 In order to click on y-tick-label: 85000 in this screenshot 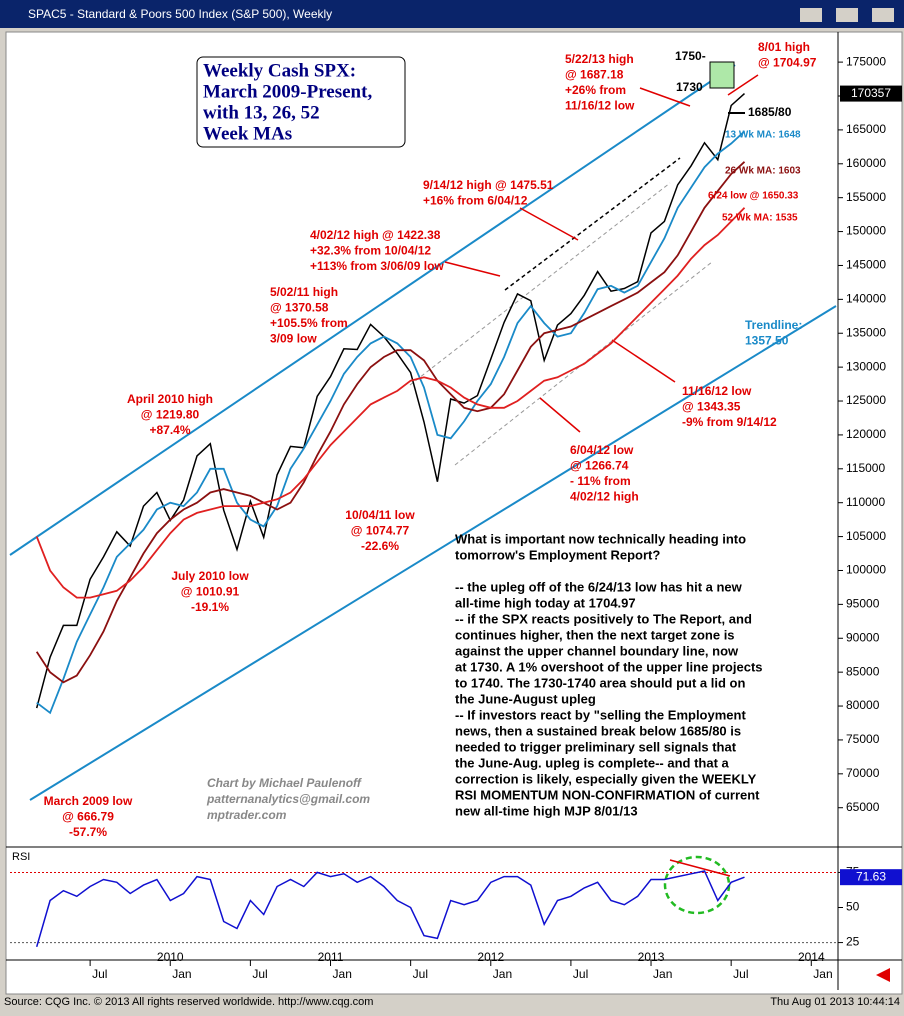, I will do `click(863, 671)`.